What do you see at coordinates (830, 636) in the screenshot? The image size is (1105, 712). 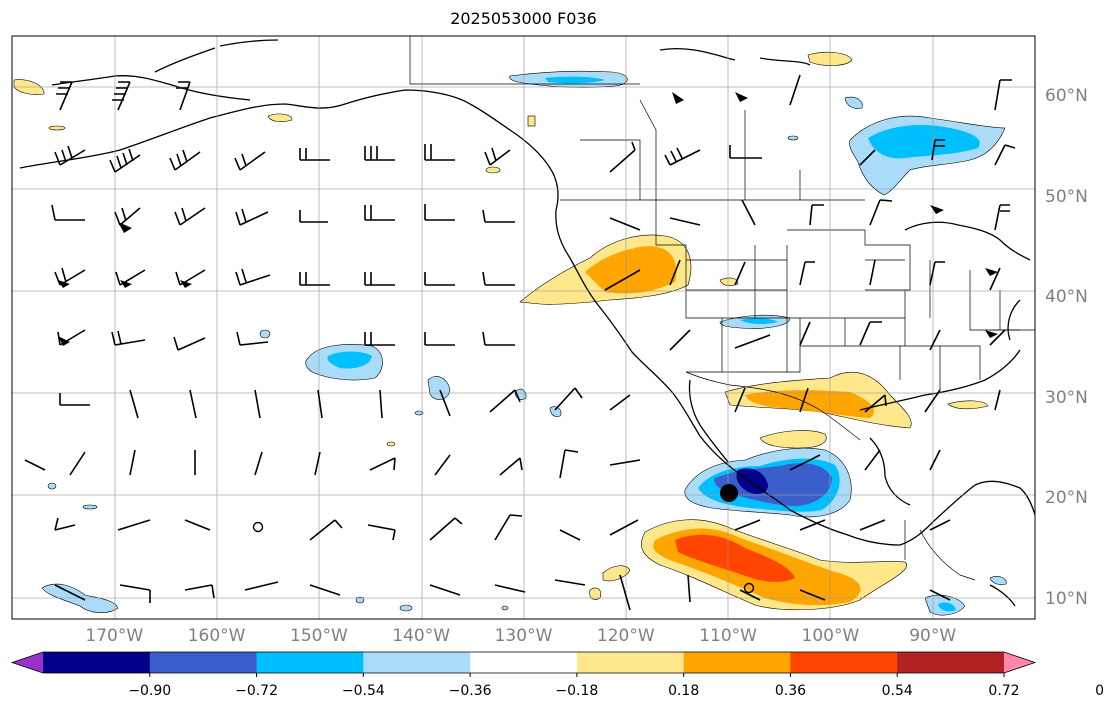 I see `longitude-label: 100°W` at bounding box center [830, 636].